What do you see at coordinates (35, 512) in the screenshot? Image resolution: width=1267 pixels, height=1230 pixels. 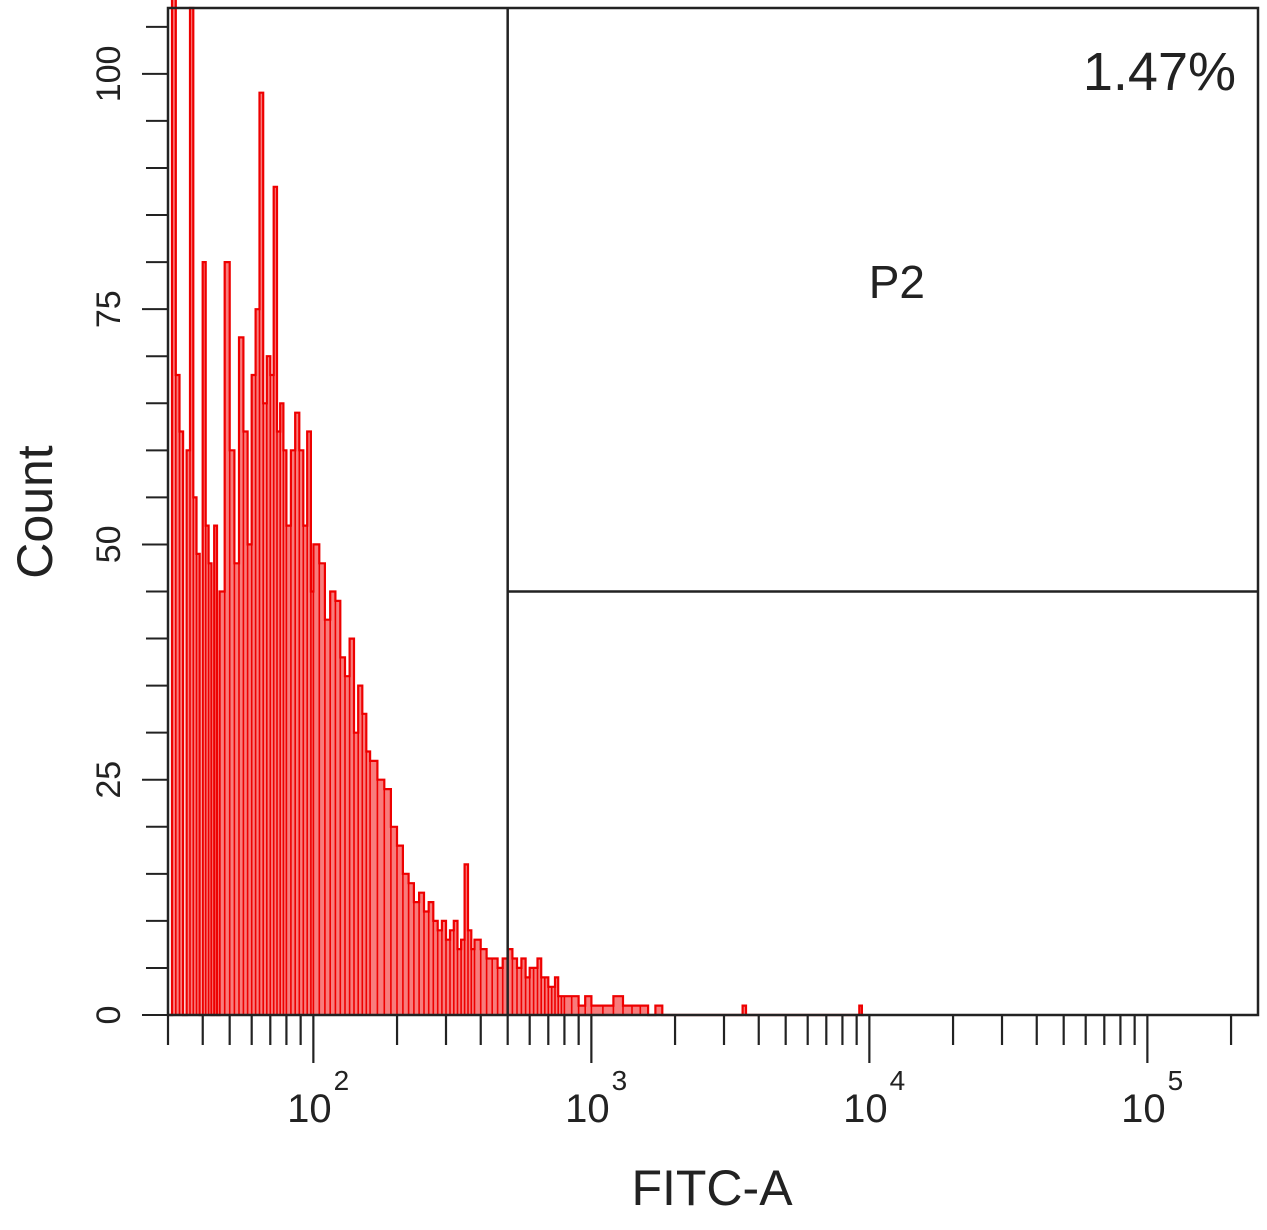 I see `y-axis-label: Count` at bounding box center [35, 512].